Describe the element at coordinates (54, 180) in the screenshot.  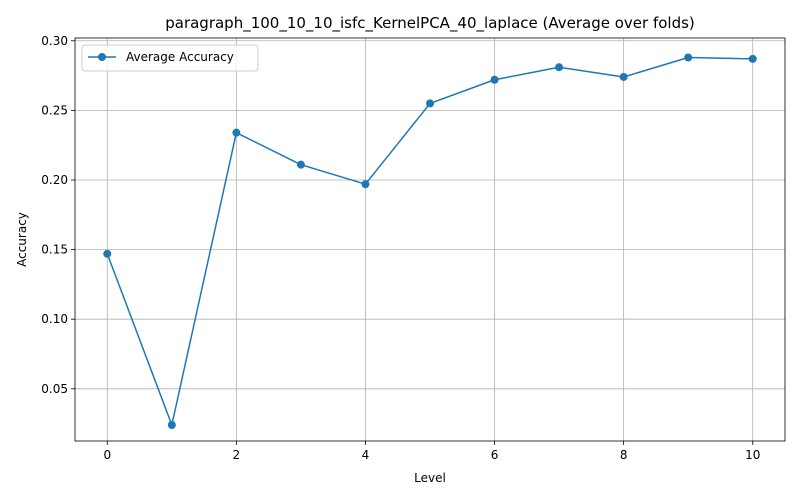
I see `y-tick-label: 0.20` at that location.